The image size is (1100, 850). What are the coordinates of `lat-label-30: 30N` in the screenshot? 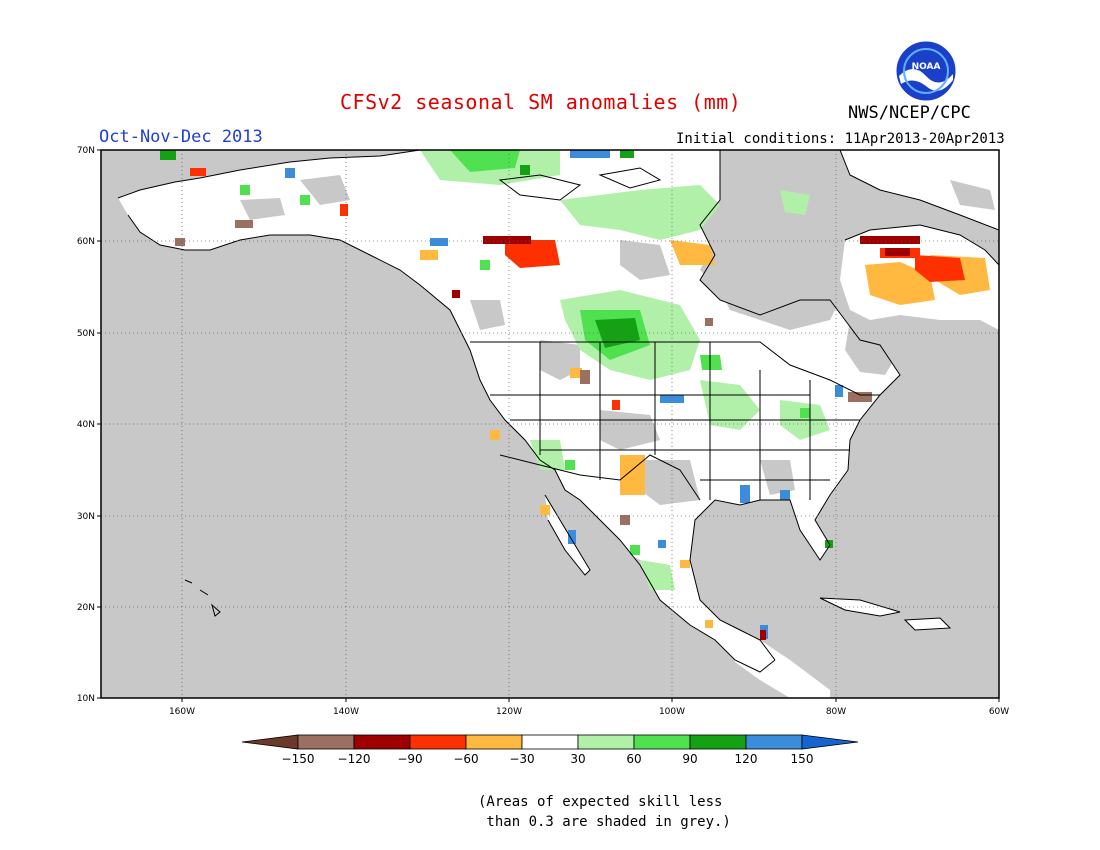 It's located at (86, 517).